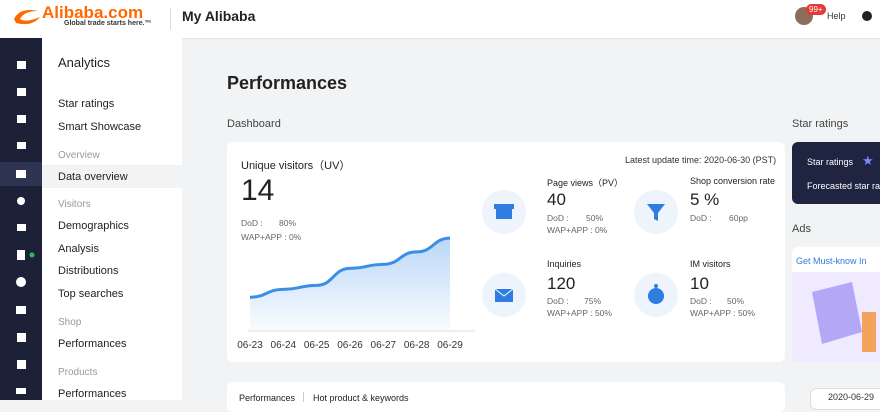 This screenshot has height=412, width=880. What do you see at coordinates (384, 345) in the screenshot?
I see `x-tick-label: 06-27` at bounding box center [384, 345].